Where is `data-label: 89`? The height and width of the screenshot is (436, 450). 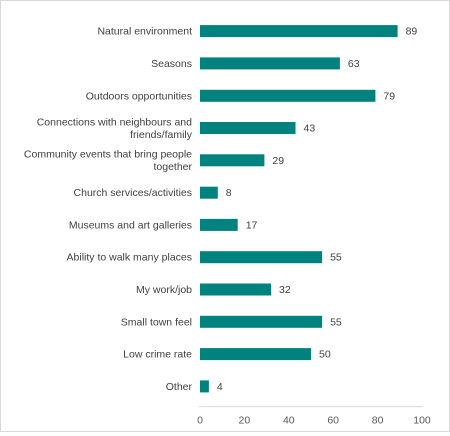 data-label: 89 is located at coordinates (412, 32).